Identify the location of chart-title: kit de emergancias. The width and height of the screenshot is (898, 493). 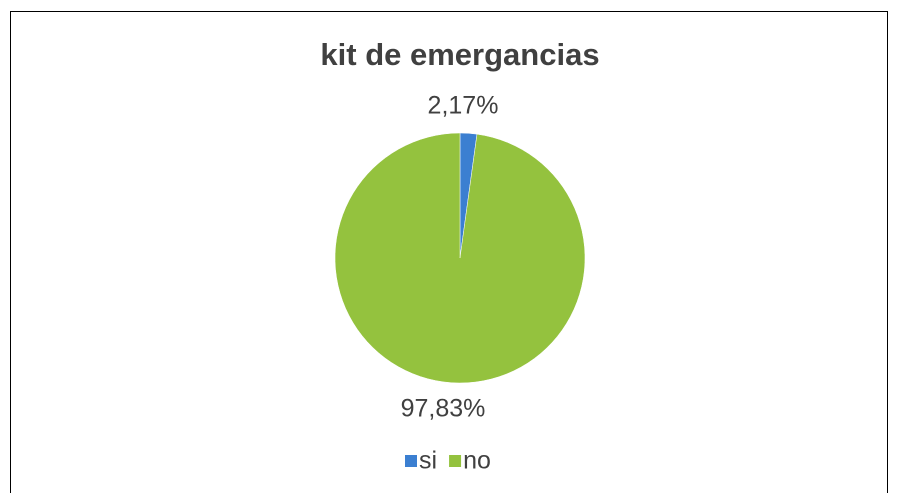
(459, 54).